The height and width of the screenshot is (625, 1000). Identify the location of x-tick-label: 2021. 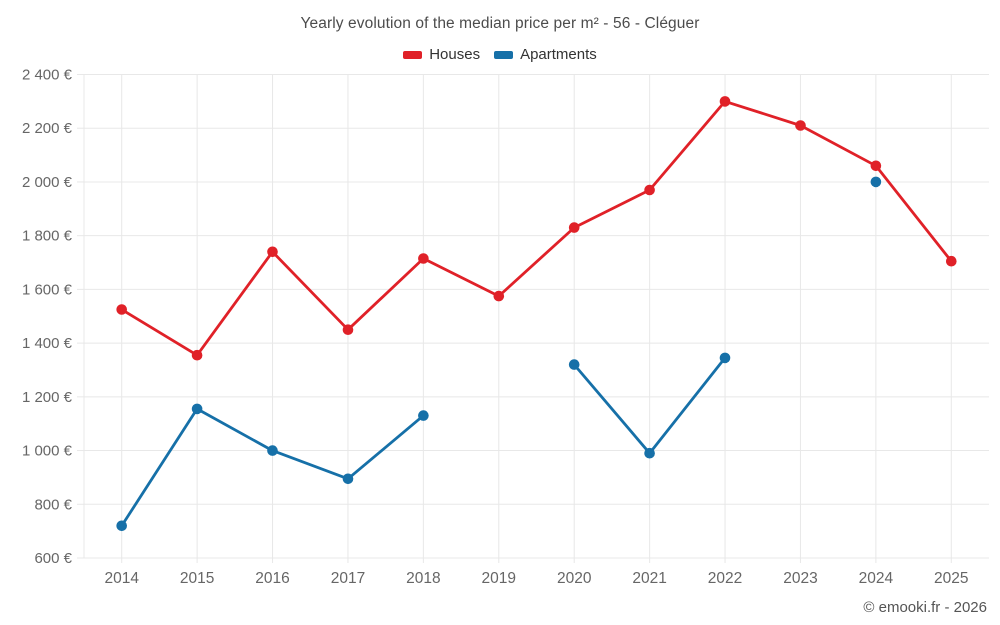
(649, 578).